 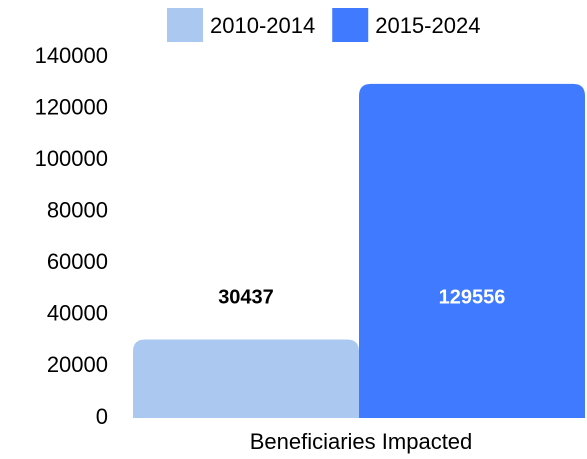 I want to click on y-tick-label: 100000, so click(x=71, y=158).